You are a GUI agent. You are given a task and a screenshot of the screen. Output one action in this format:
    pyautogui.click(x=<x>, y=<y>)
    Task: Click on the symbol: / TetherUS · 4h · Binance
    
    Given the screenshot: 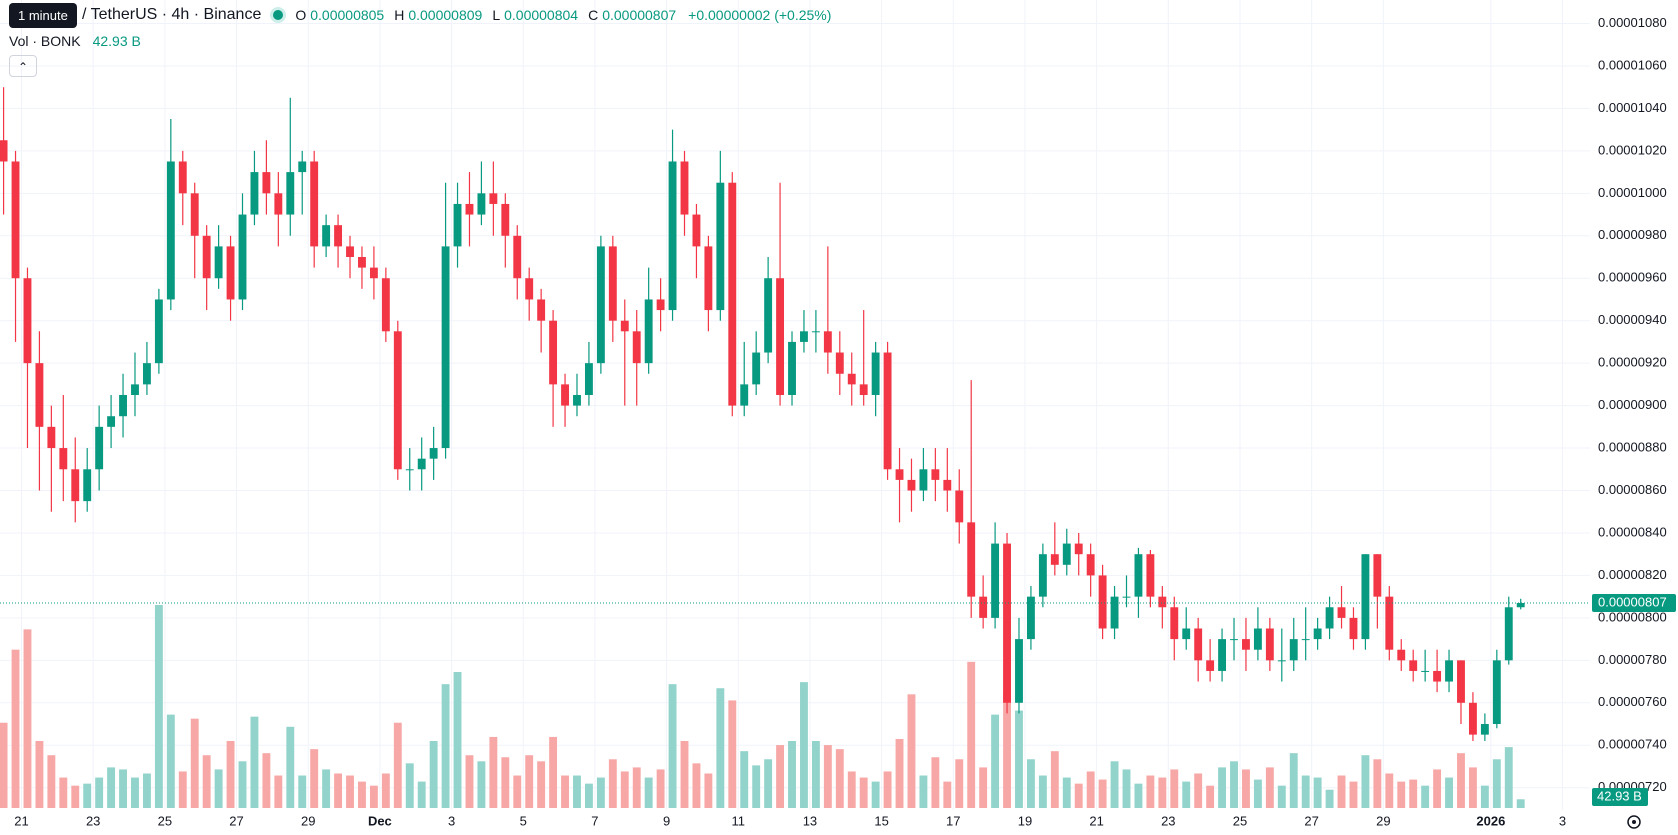 What is the action you would take?
    pyautogui.click(x=172, y=14)
    